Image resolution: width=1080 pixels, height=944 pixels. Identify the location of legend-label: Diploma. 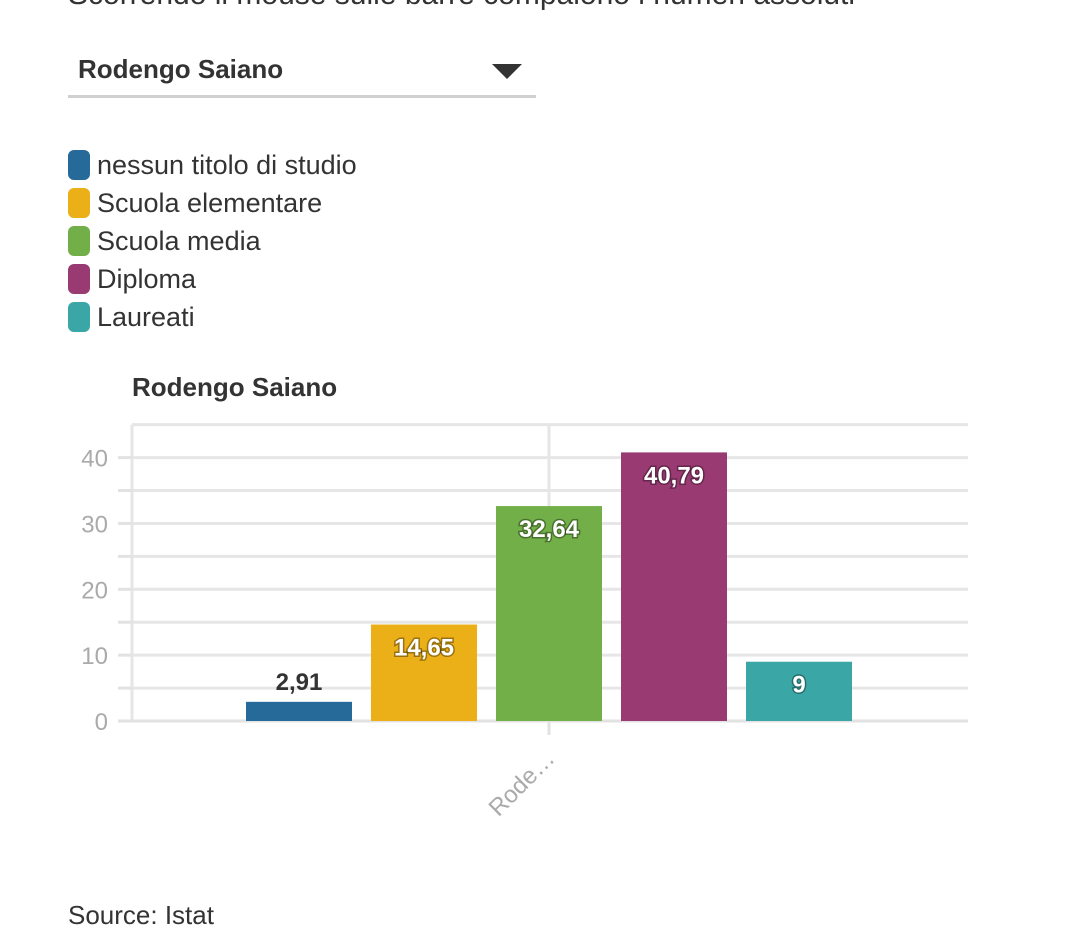
(147, 278).